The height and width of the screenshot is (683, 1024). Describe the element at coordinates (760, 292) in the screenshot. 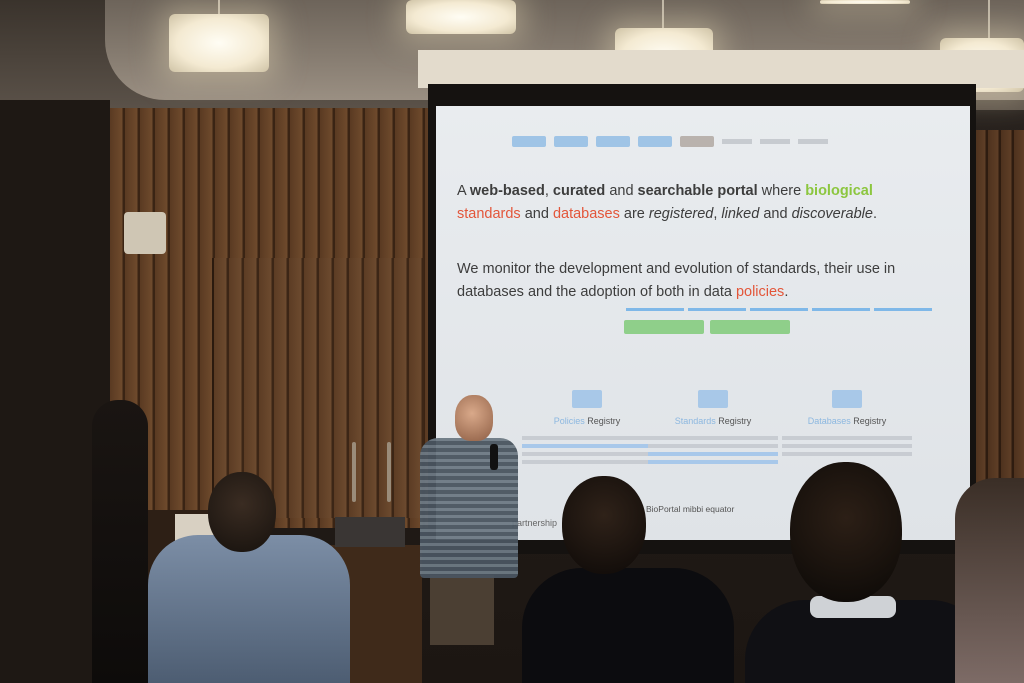

I see `subtext-highlight: policies` at that location.